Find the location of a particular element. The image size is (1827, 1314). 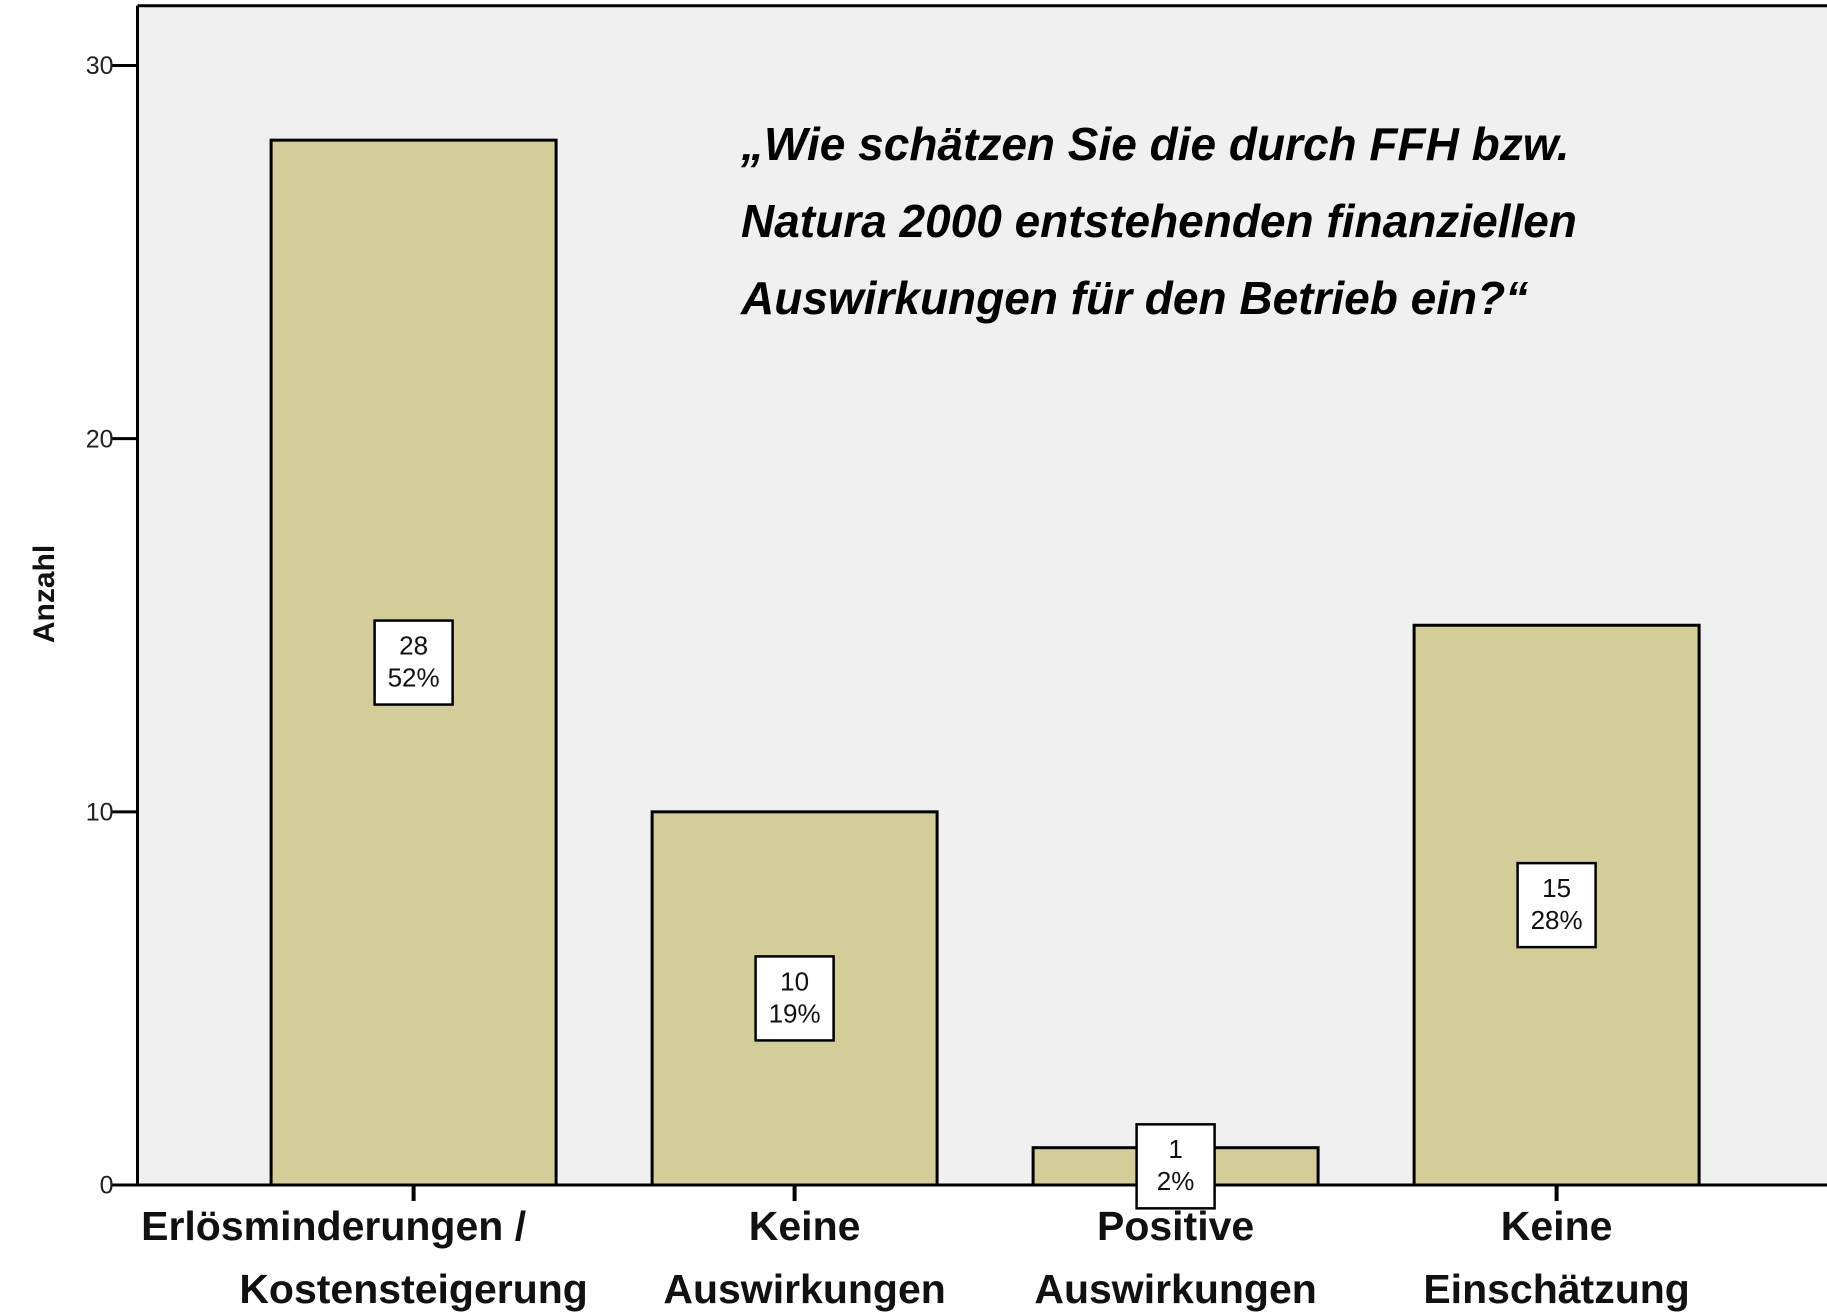

chart-title: „Wie schätzen Sie die durch FFH bzw. is located at coordinates (1155, 144).